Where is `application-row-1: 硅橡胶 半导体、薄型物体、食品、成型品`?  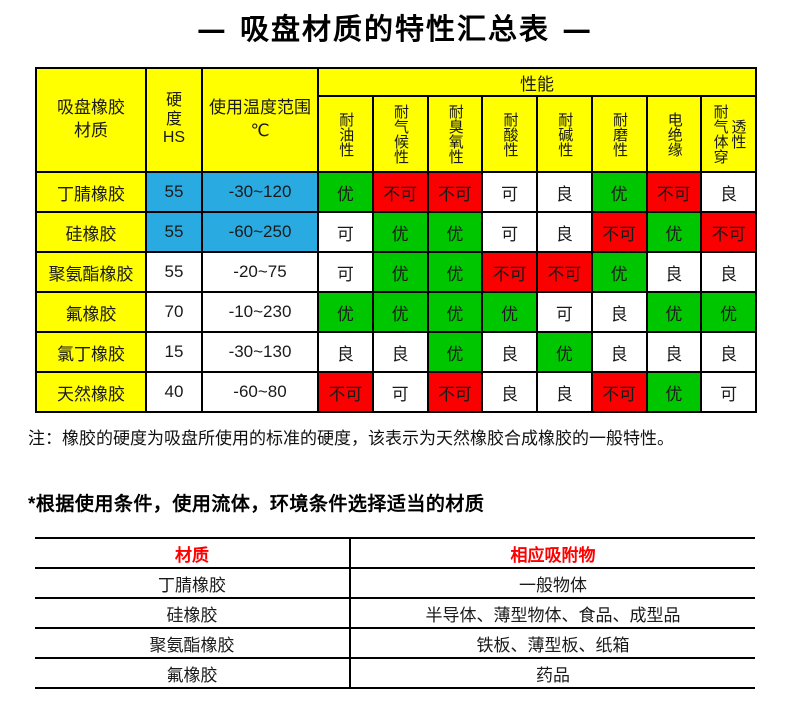 application-row-1: 硅橡胶 半导体、薄型物体、食品、成型品 is located at coordinates (395, 613).